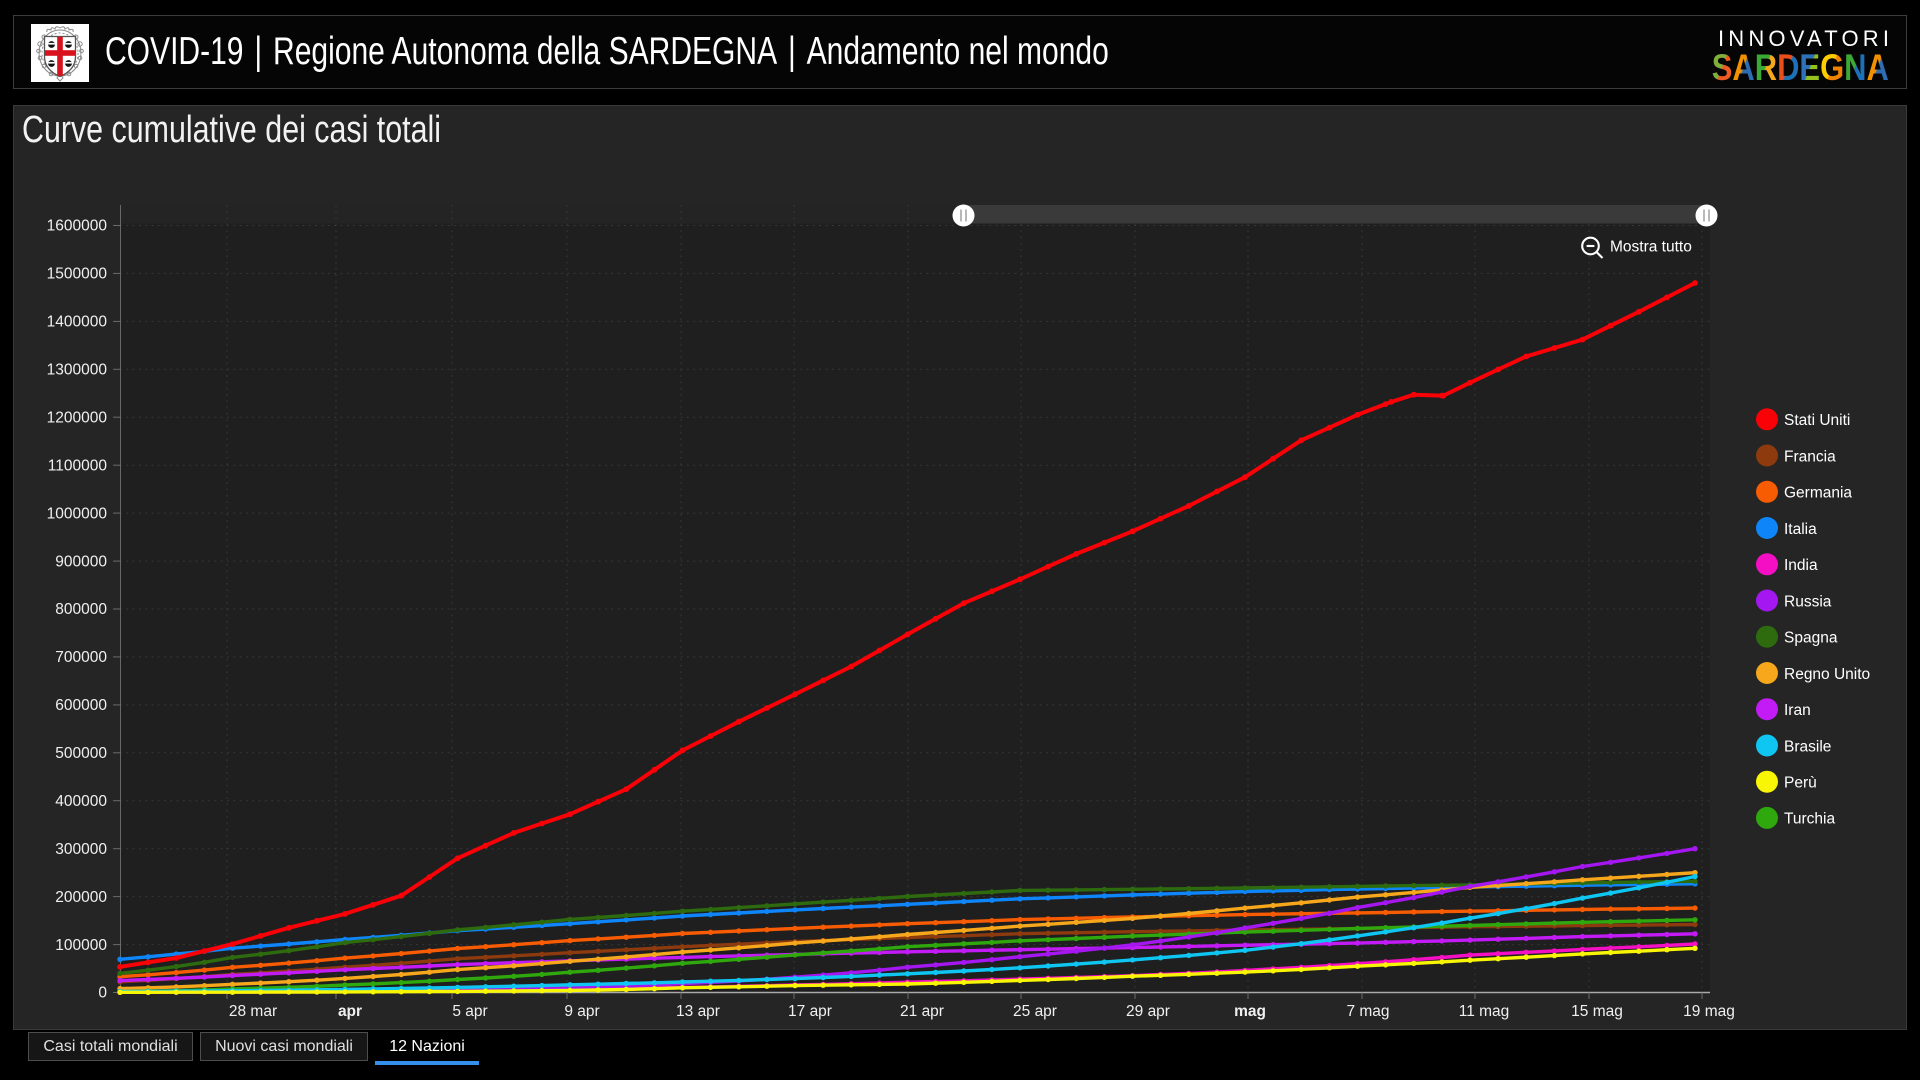 This screenshot has height=1080, width=1920. Describe the element at coordinates (1808, 601) in the screenshot. I see `svg-text: Russia` at that location.